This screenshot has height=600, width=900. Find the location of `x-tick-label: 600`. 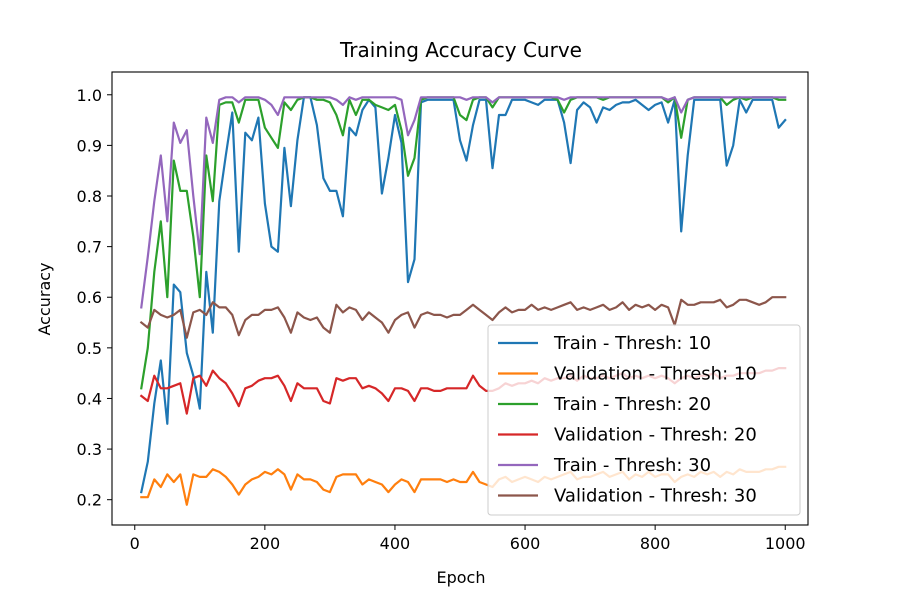

x-tick-label: 600 is located at coordinates (525, 543).